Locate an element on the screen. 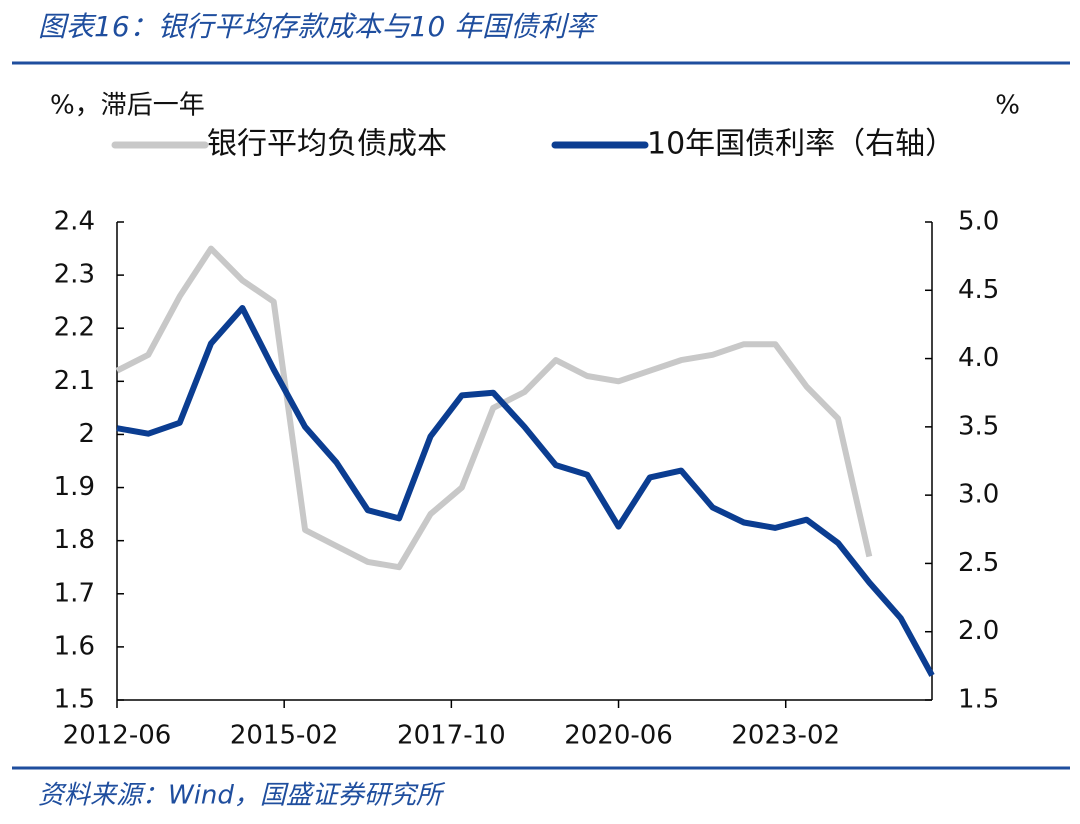  x-tick-label: 2017-10 is located at coordinates (451, 736).